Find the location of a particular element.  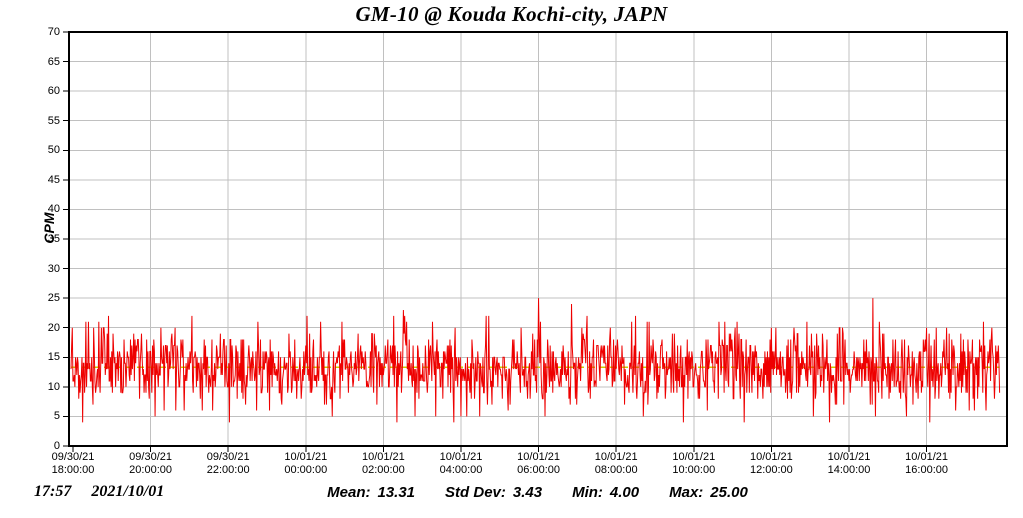

x-tick-label: 09/30/21 18:00:00 is located at coordinates (73, 464).